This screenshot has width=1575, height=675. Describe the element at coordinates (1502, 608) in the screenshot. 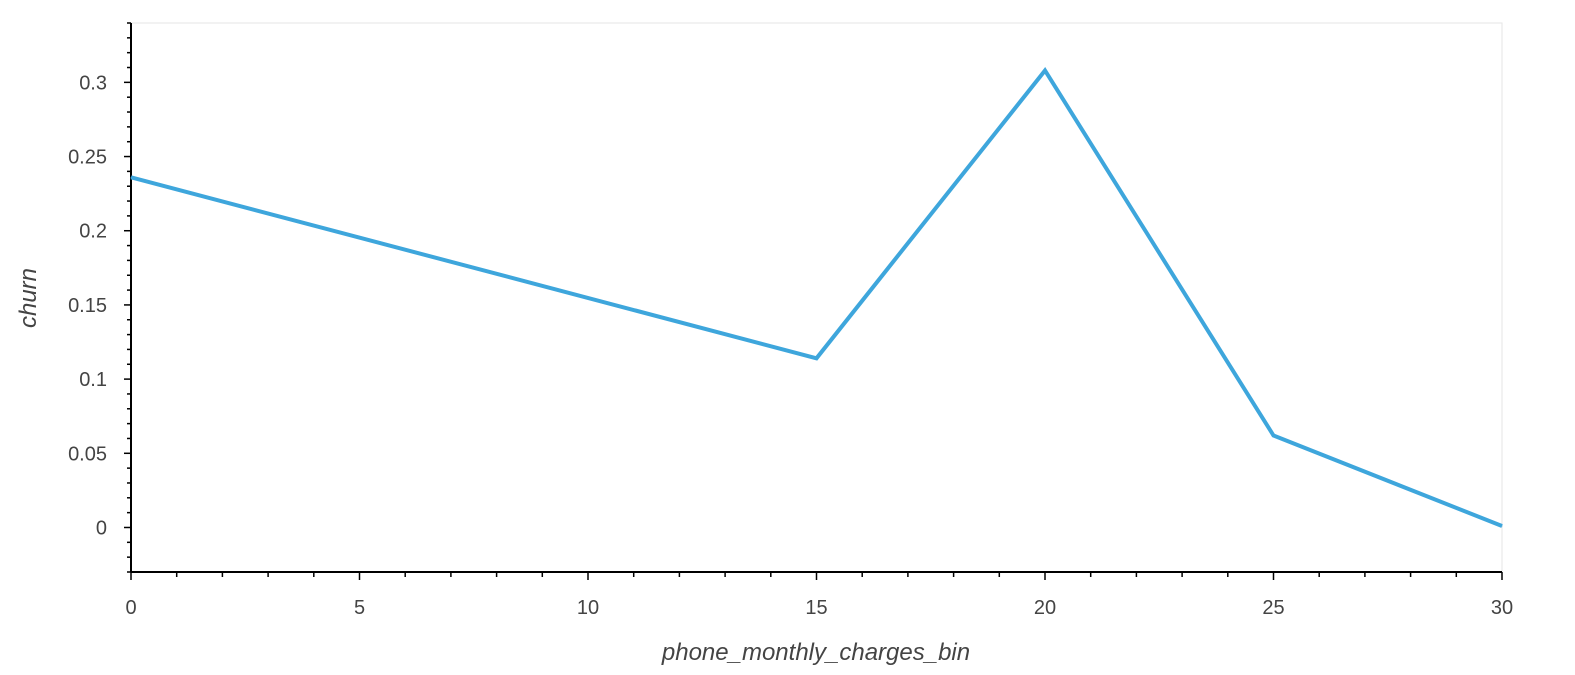

I see `x-tick-label: 30` at that location.